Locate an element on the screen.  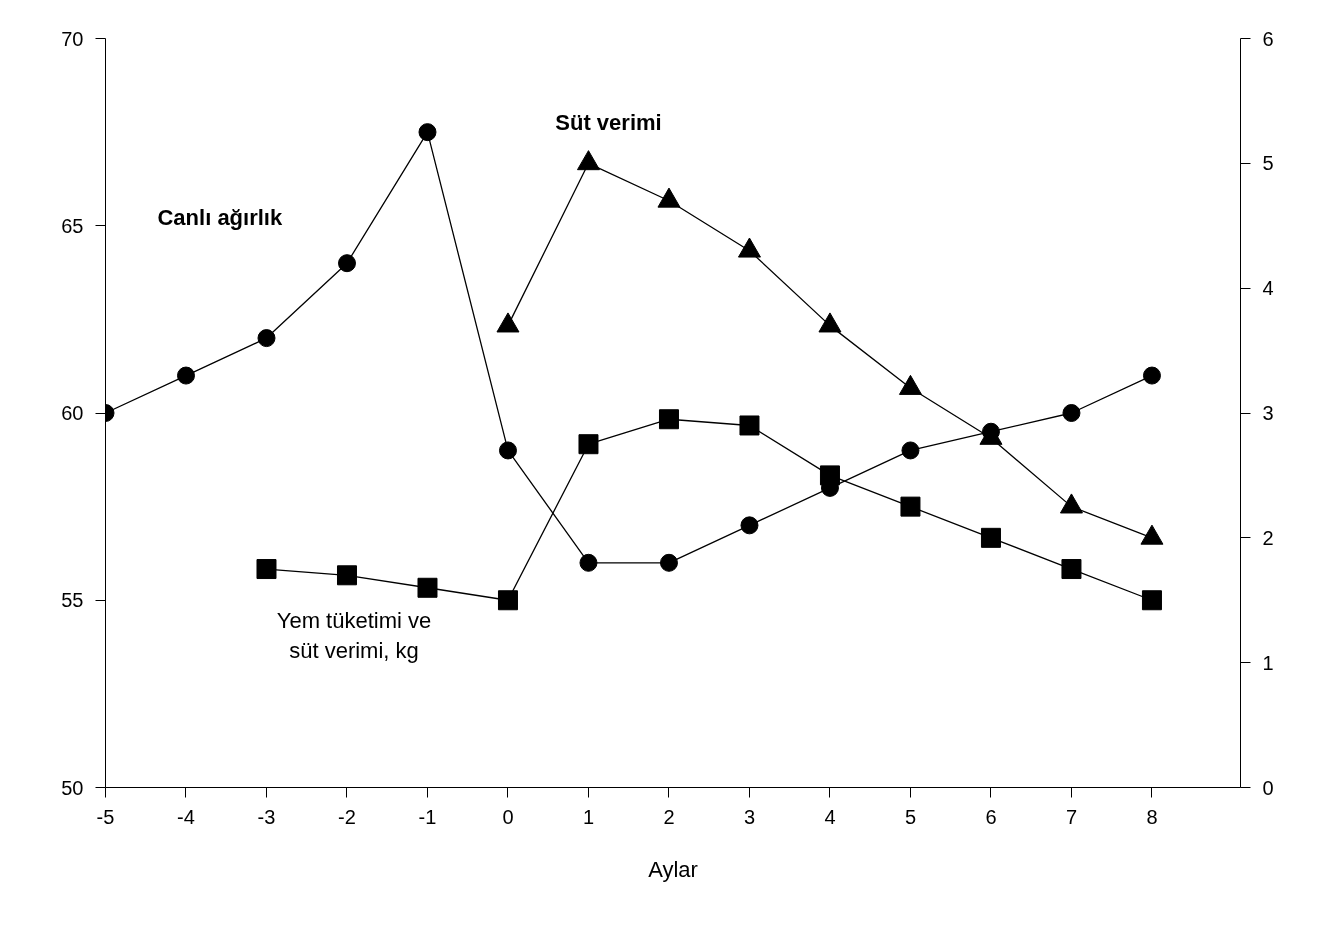
x-tick-label: 4 is located at coordinates (830, 816).